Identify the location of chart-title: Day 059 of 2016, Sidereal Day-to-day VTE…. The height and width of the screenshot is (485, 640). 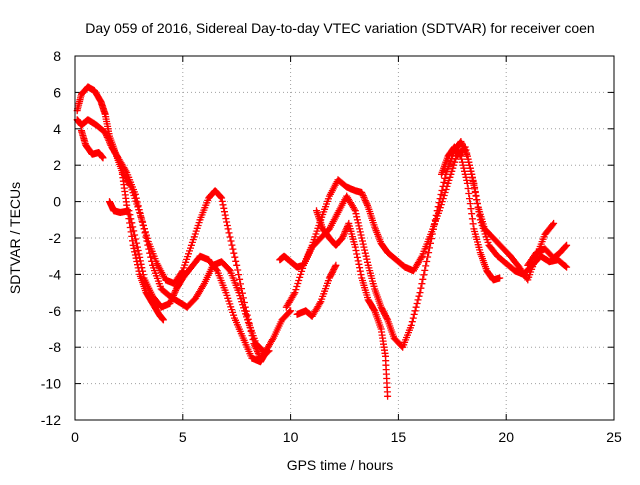
(339, 28).